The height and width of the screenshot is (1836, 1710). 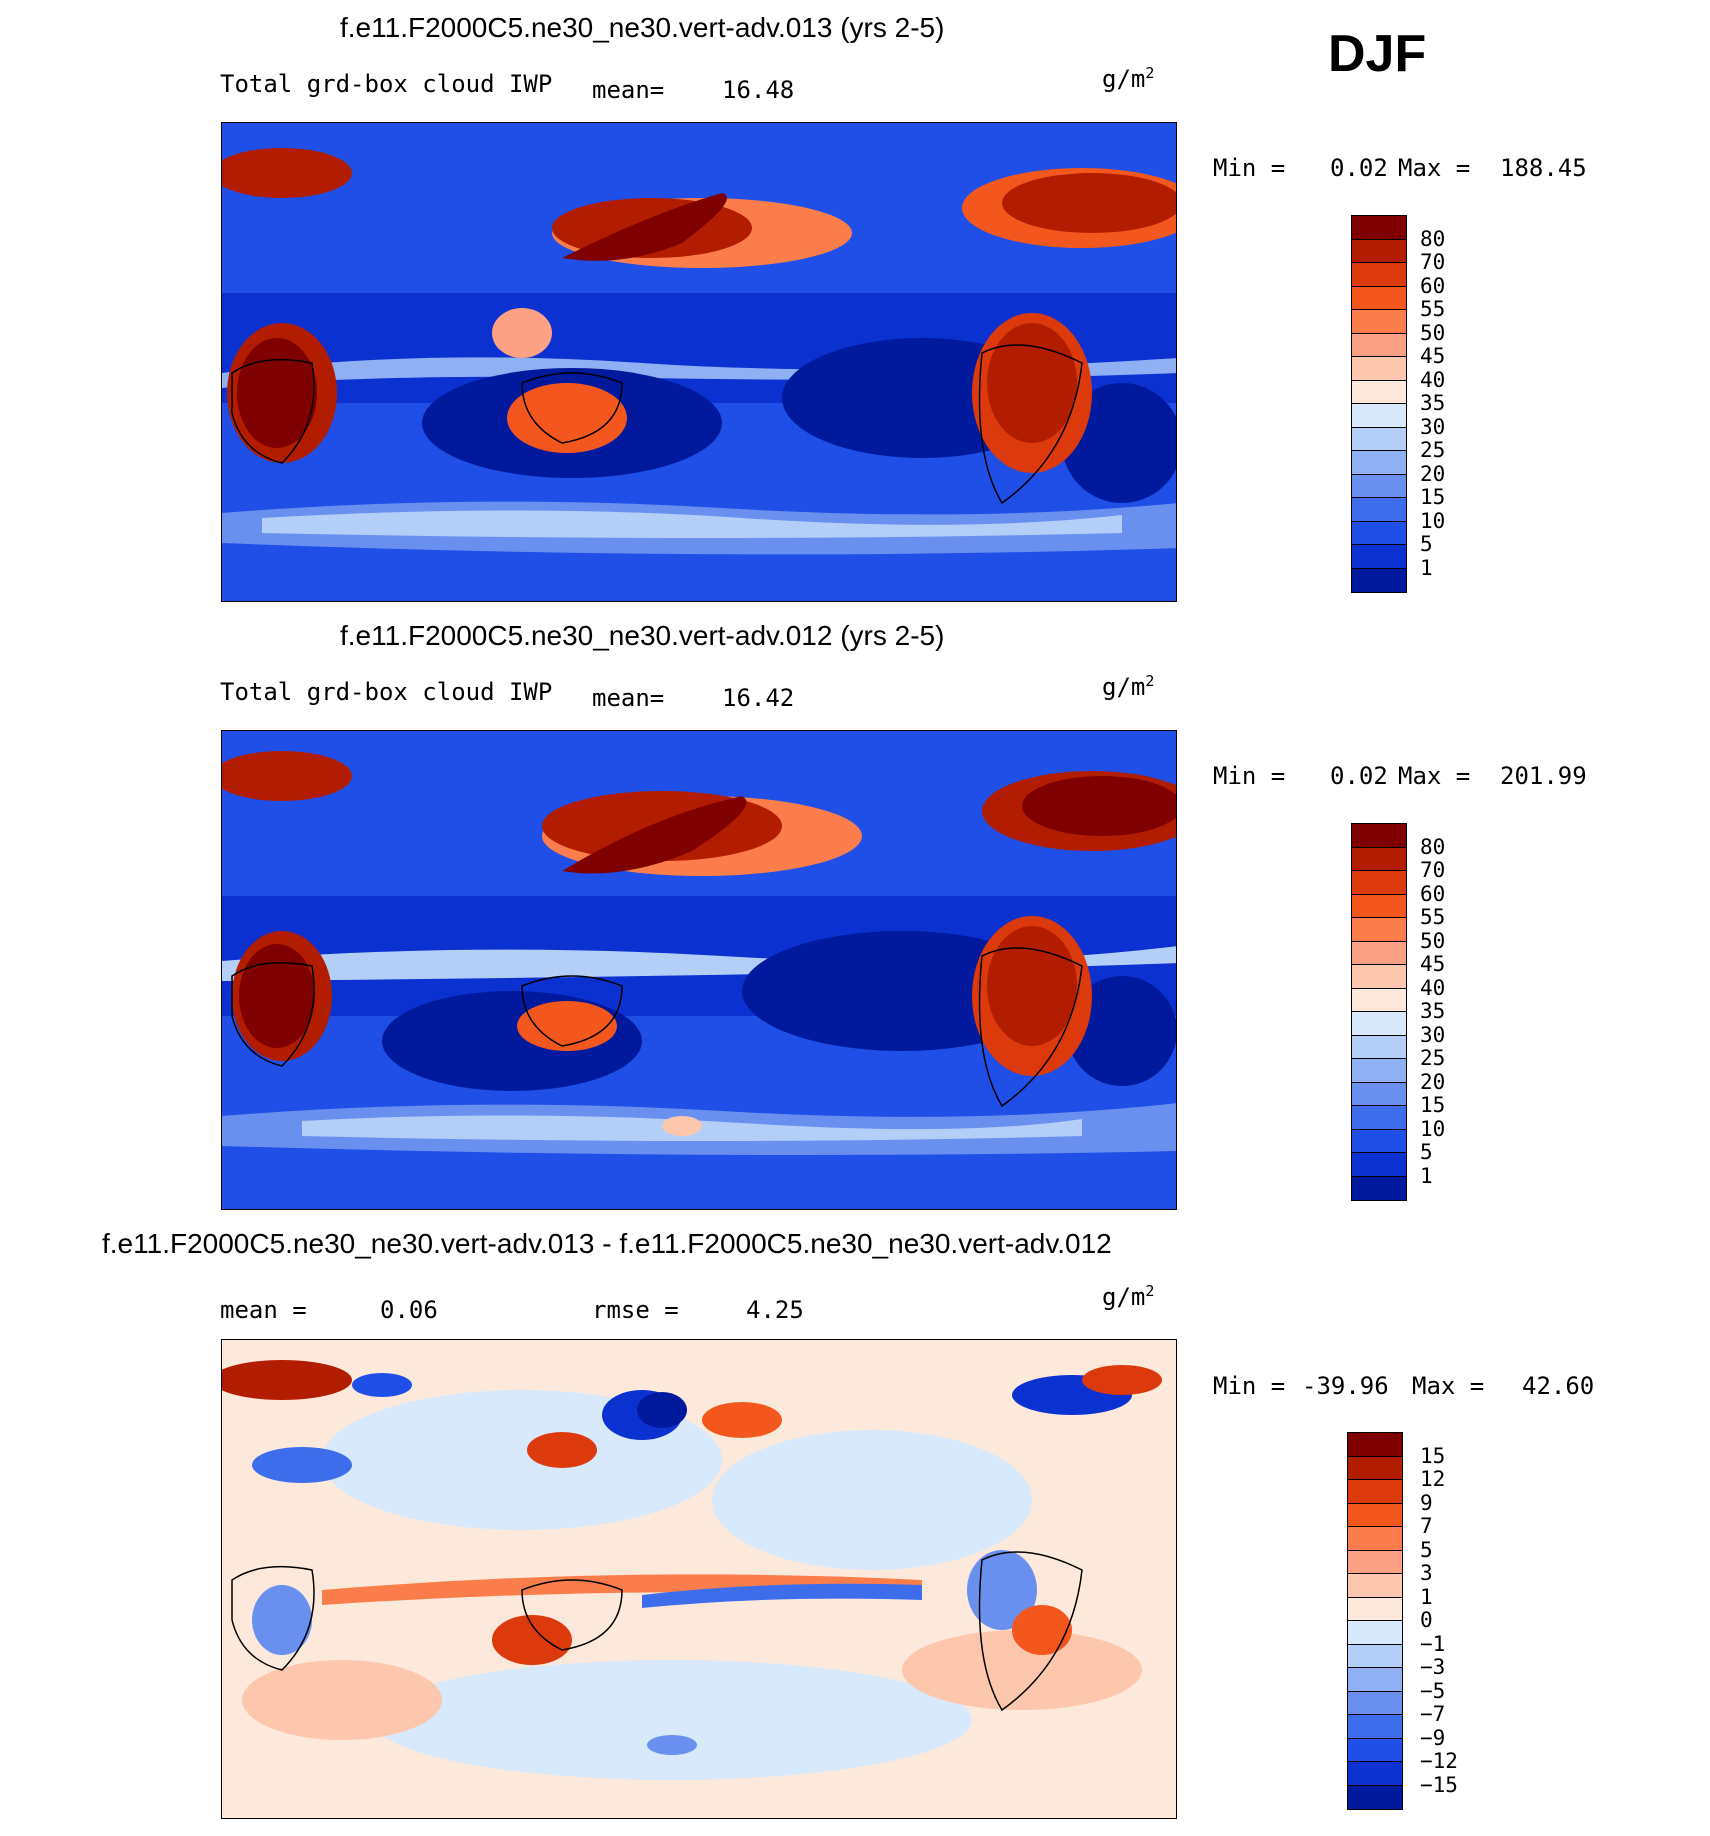 I want to click on panel3-max-value: 42.60, so click(x=1558, y=1386).